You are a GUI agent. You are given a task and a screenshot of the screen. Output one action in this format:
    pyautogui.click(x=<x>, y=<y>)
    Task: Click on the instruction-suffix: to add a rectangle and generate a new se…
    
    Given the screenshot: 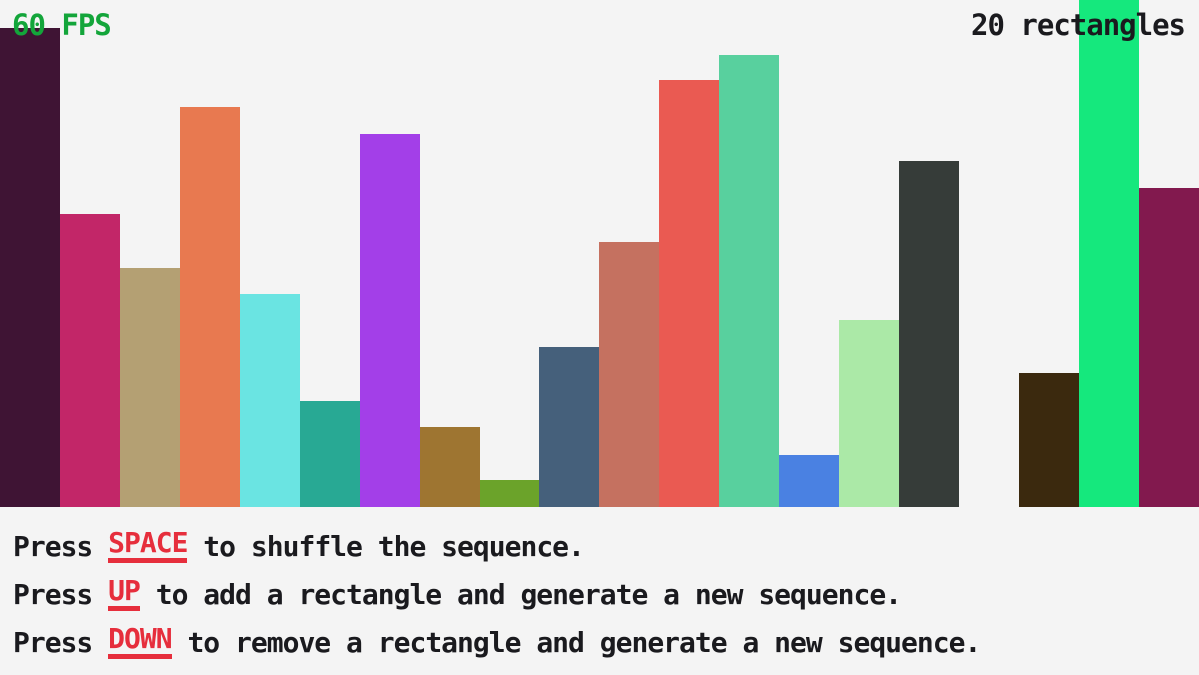 What is the action you would take?
    pyautogui.click(x=520, y=594)
    